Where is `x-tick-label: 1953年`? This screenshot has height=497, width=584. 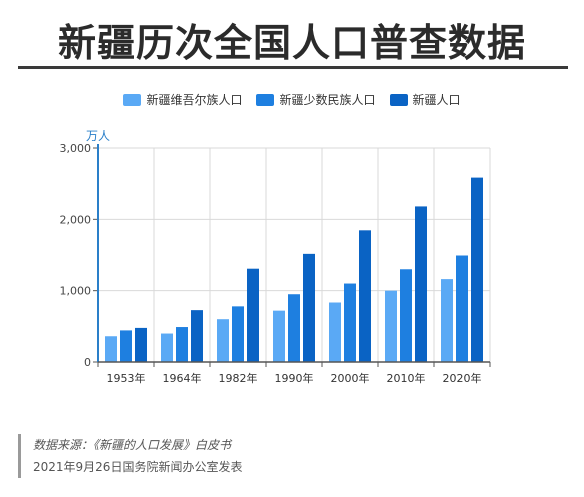
x-tick-label: 1953年 is located at coordinates (126, 378).